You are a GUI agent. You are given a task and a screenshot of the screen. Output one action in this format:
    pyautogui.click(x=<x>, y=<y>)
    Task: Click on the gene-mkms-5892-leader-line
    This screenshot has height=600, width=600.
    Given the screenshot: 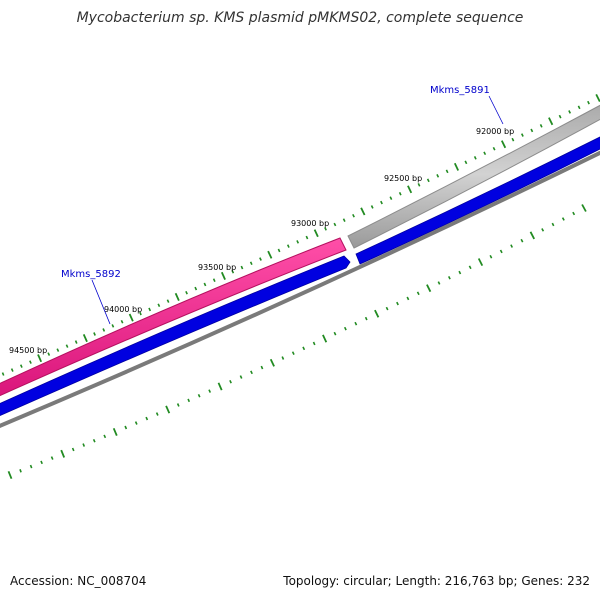 What is the action you would take?
    pyautogui.click(x=101, y=302)
    